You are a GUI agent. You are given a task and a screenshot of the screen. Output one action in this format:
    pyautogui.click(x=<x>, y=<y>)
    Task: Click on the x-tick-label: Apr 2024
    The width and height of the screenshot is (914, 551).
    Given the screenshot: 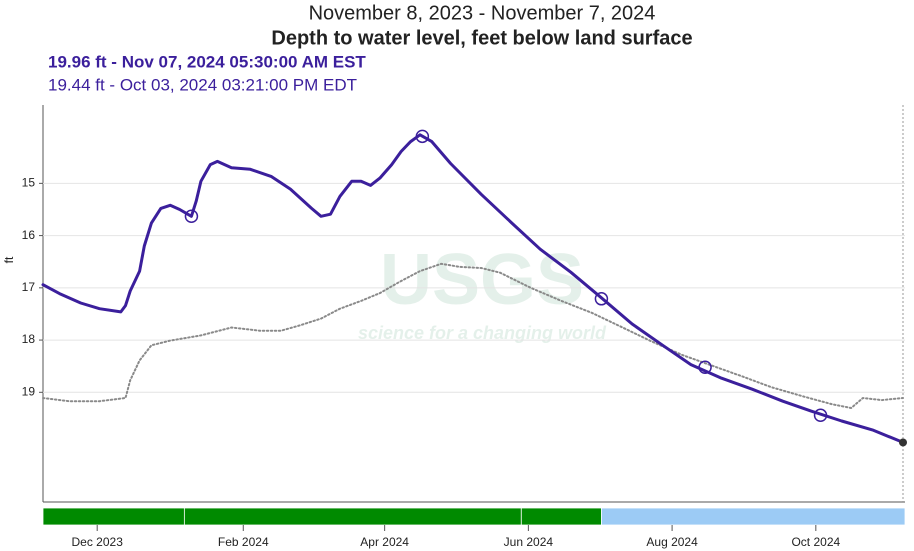 What is the action you would take?
    pyautogui.click(x=384, y=542)
    